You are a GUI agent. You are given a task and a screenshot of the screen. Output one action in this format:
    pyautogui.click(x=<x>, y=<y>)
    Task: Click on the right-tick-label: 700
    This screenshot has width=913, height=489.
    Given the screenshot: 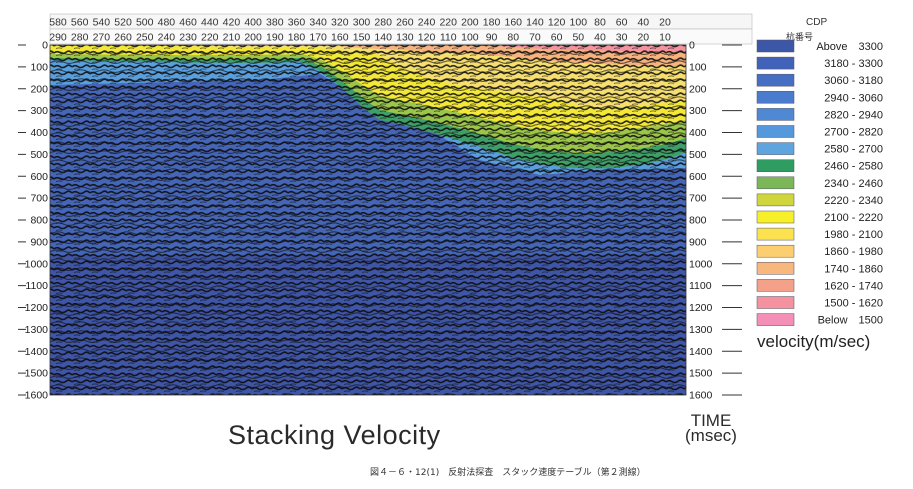 What is the action you would take?
    pyautogui.click(x=698, y=199)
    